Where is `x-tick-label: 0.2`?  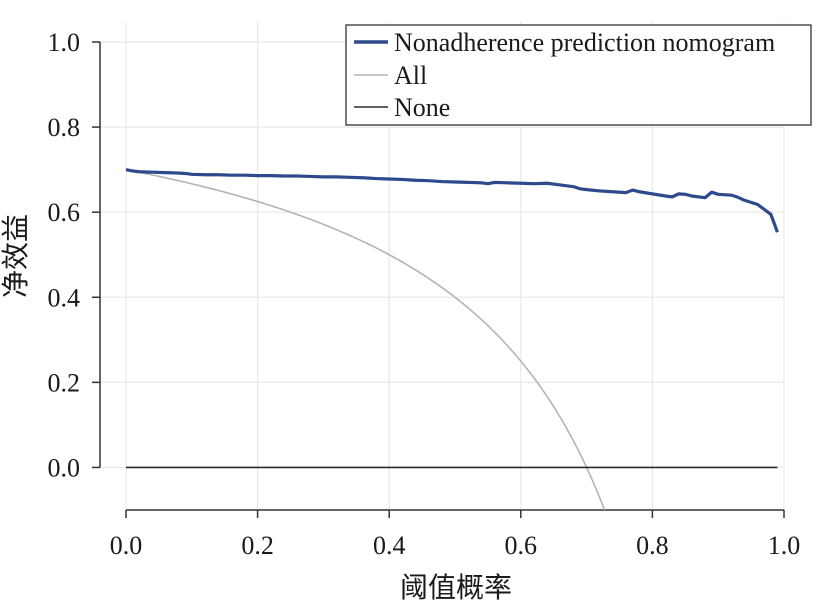 x-tick-label: 0.2 is located at coordinates (257, 545).